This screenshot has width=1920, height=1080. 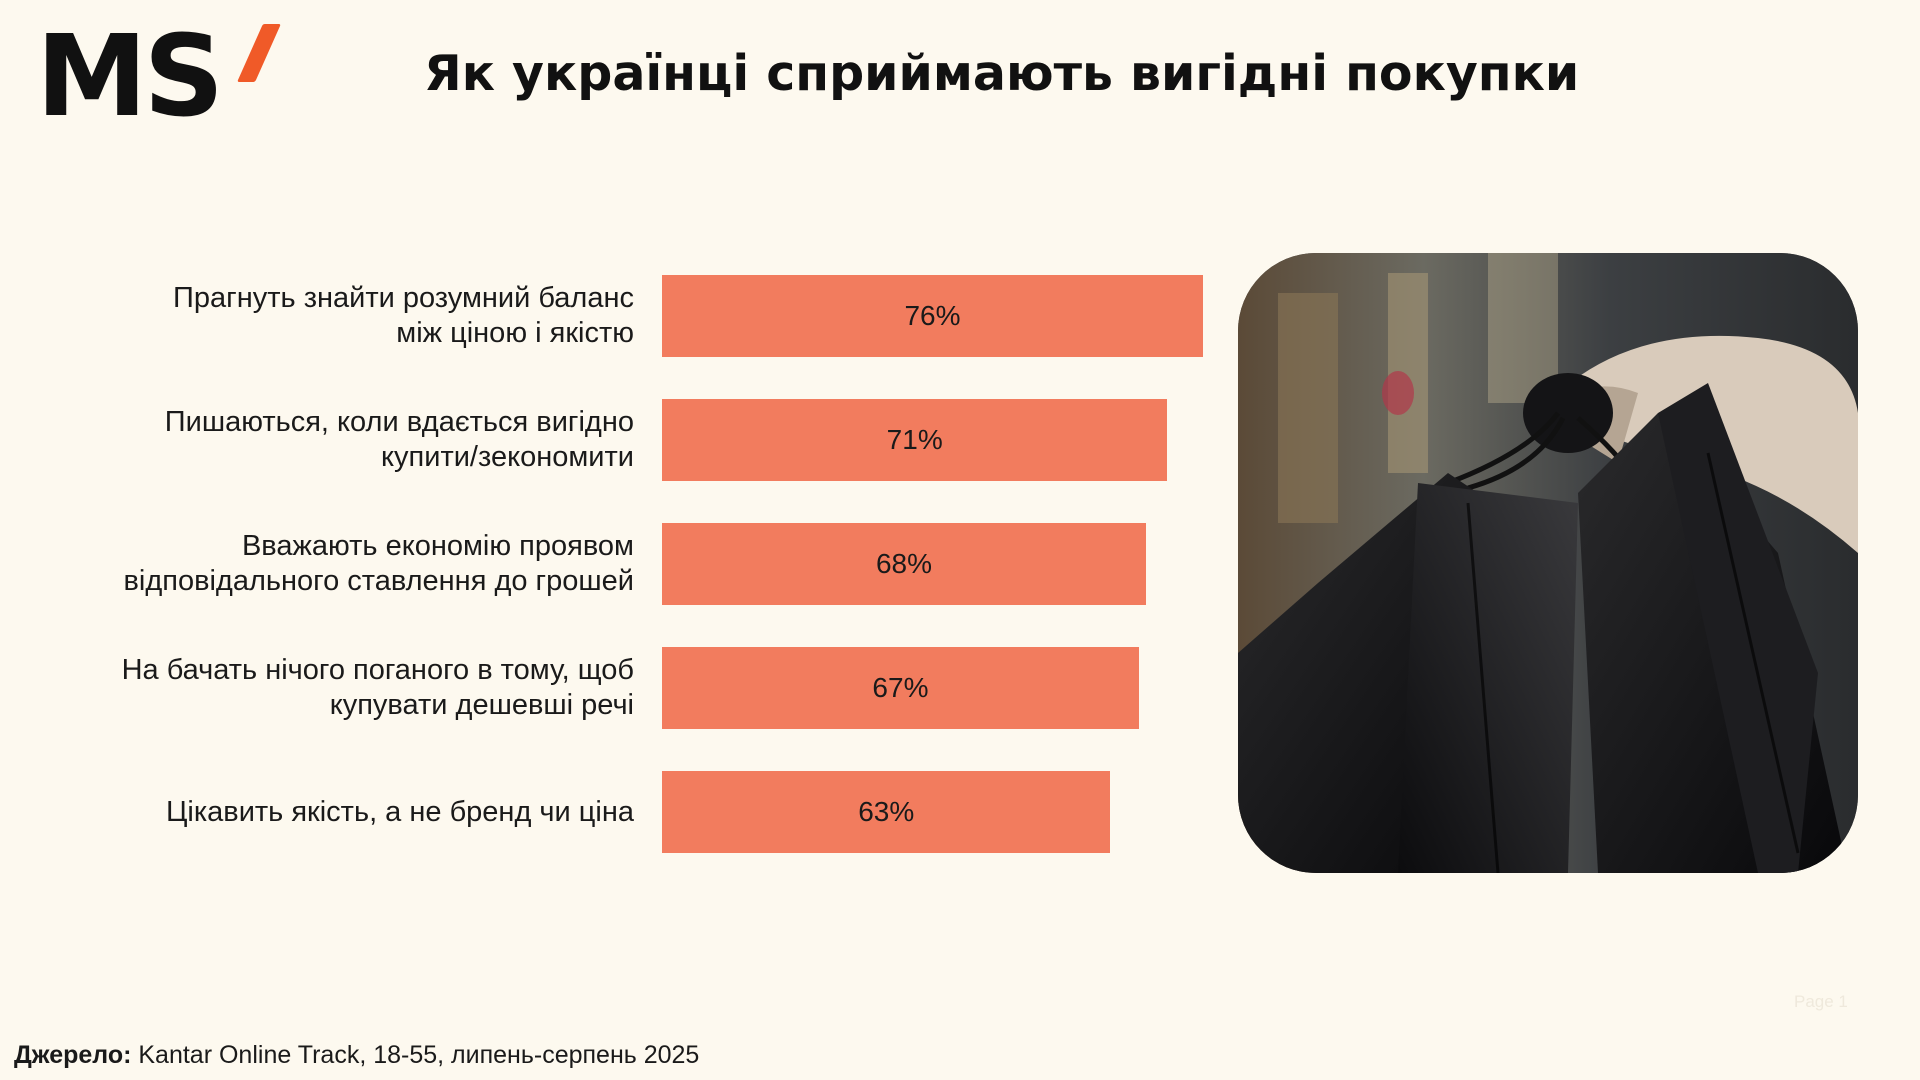 I want to click on bar-value-label: 68%, so click(x=904, y=563).